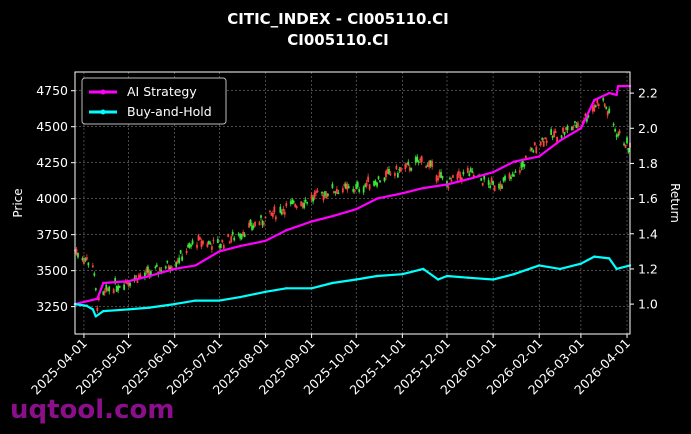  I want to click on legend-marker-ai-strategy, so click(103, 92).